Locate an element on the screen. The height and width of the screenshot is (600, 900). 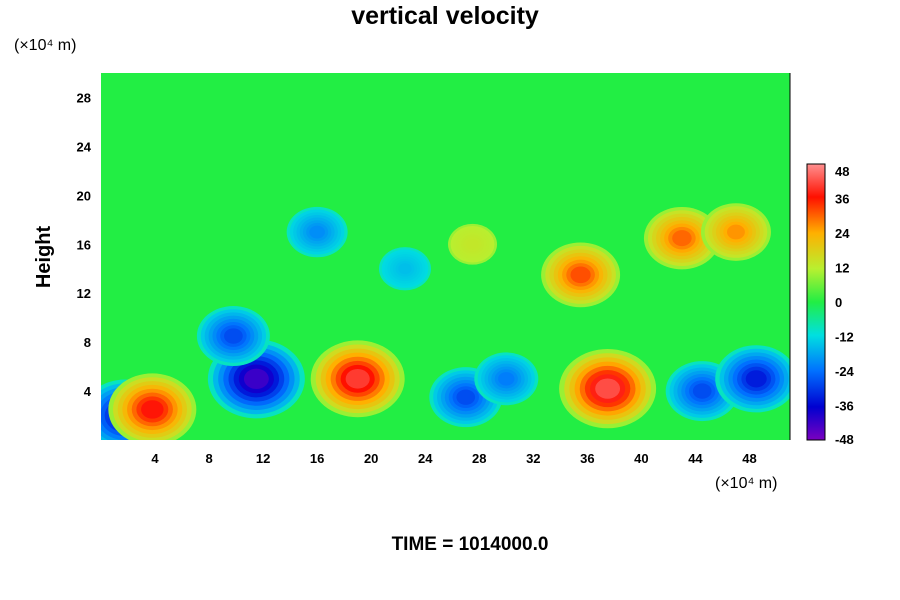
colorbar-tick-label: 12 is located at coordinates (842, 268).